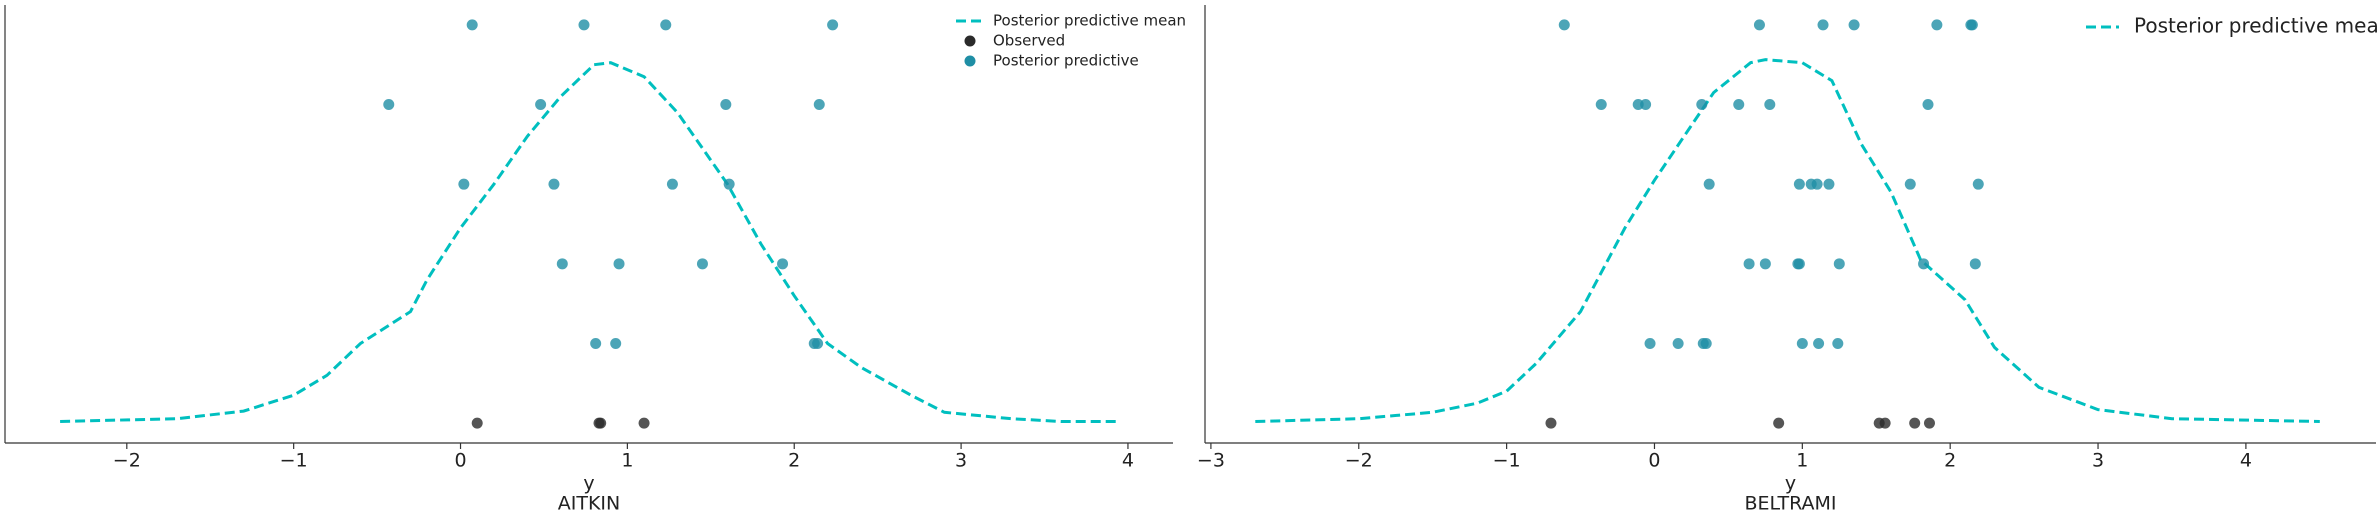  What do you see at coordinates (1790, 504) in the screenshot?
I see `chart-title: BELTRAMI` at bounding box center [1790, 504].